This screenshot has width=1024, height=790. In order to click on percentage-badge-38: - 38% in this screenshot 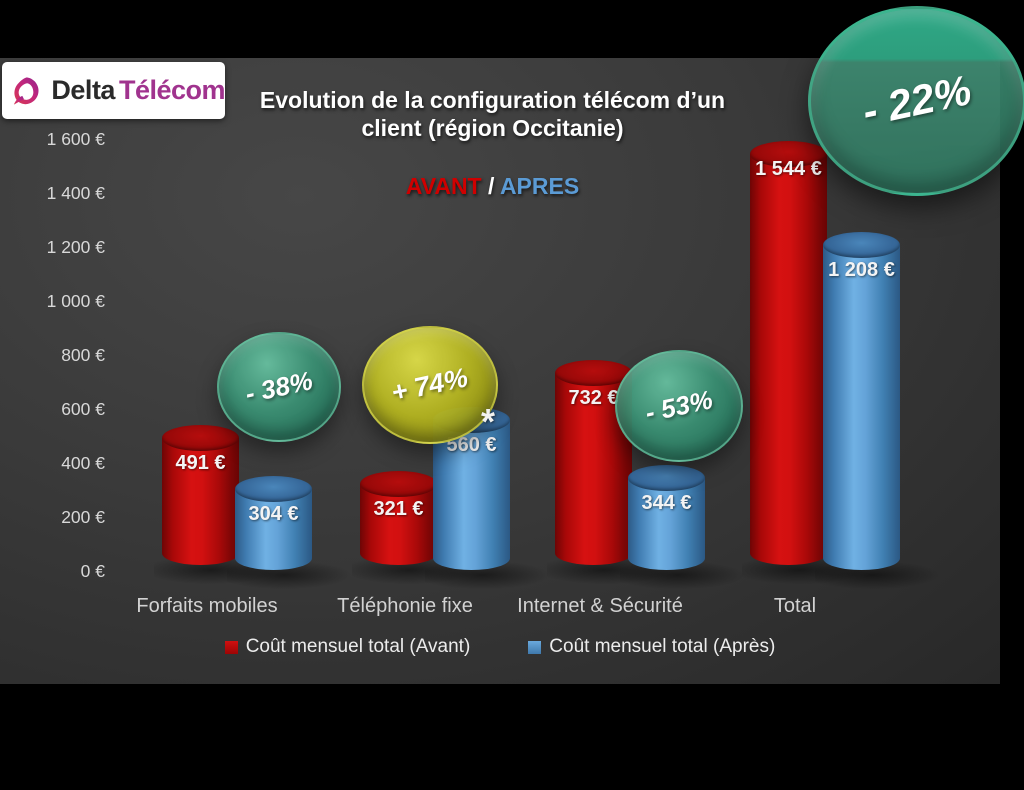, I will do `click(279, 387)`.